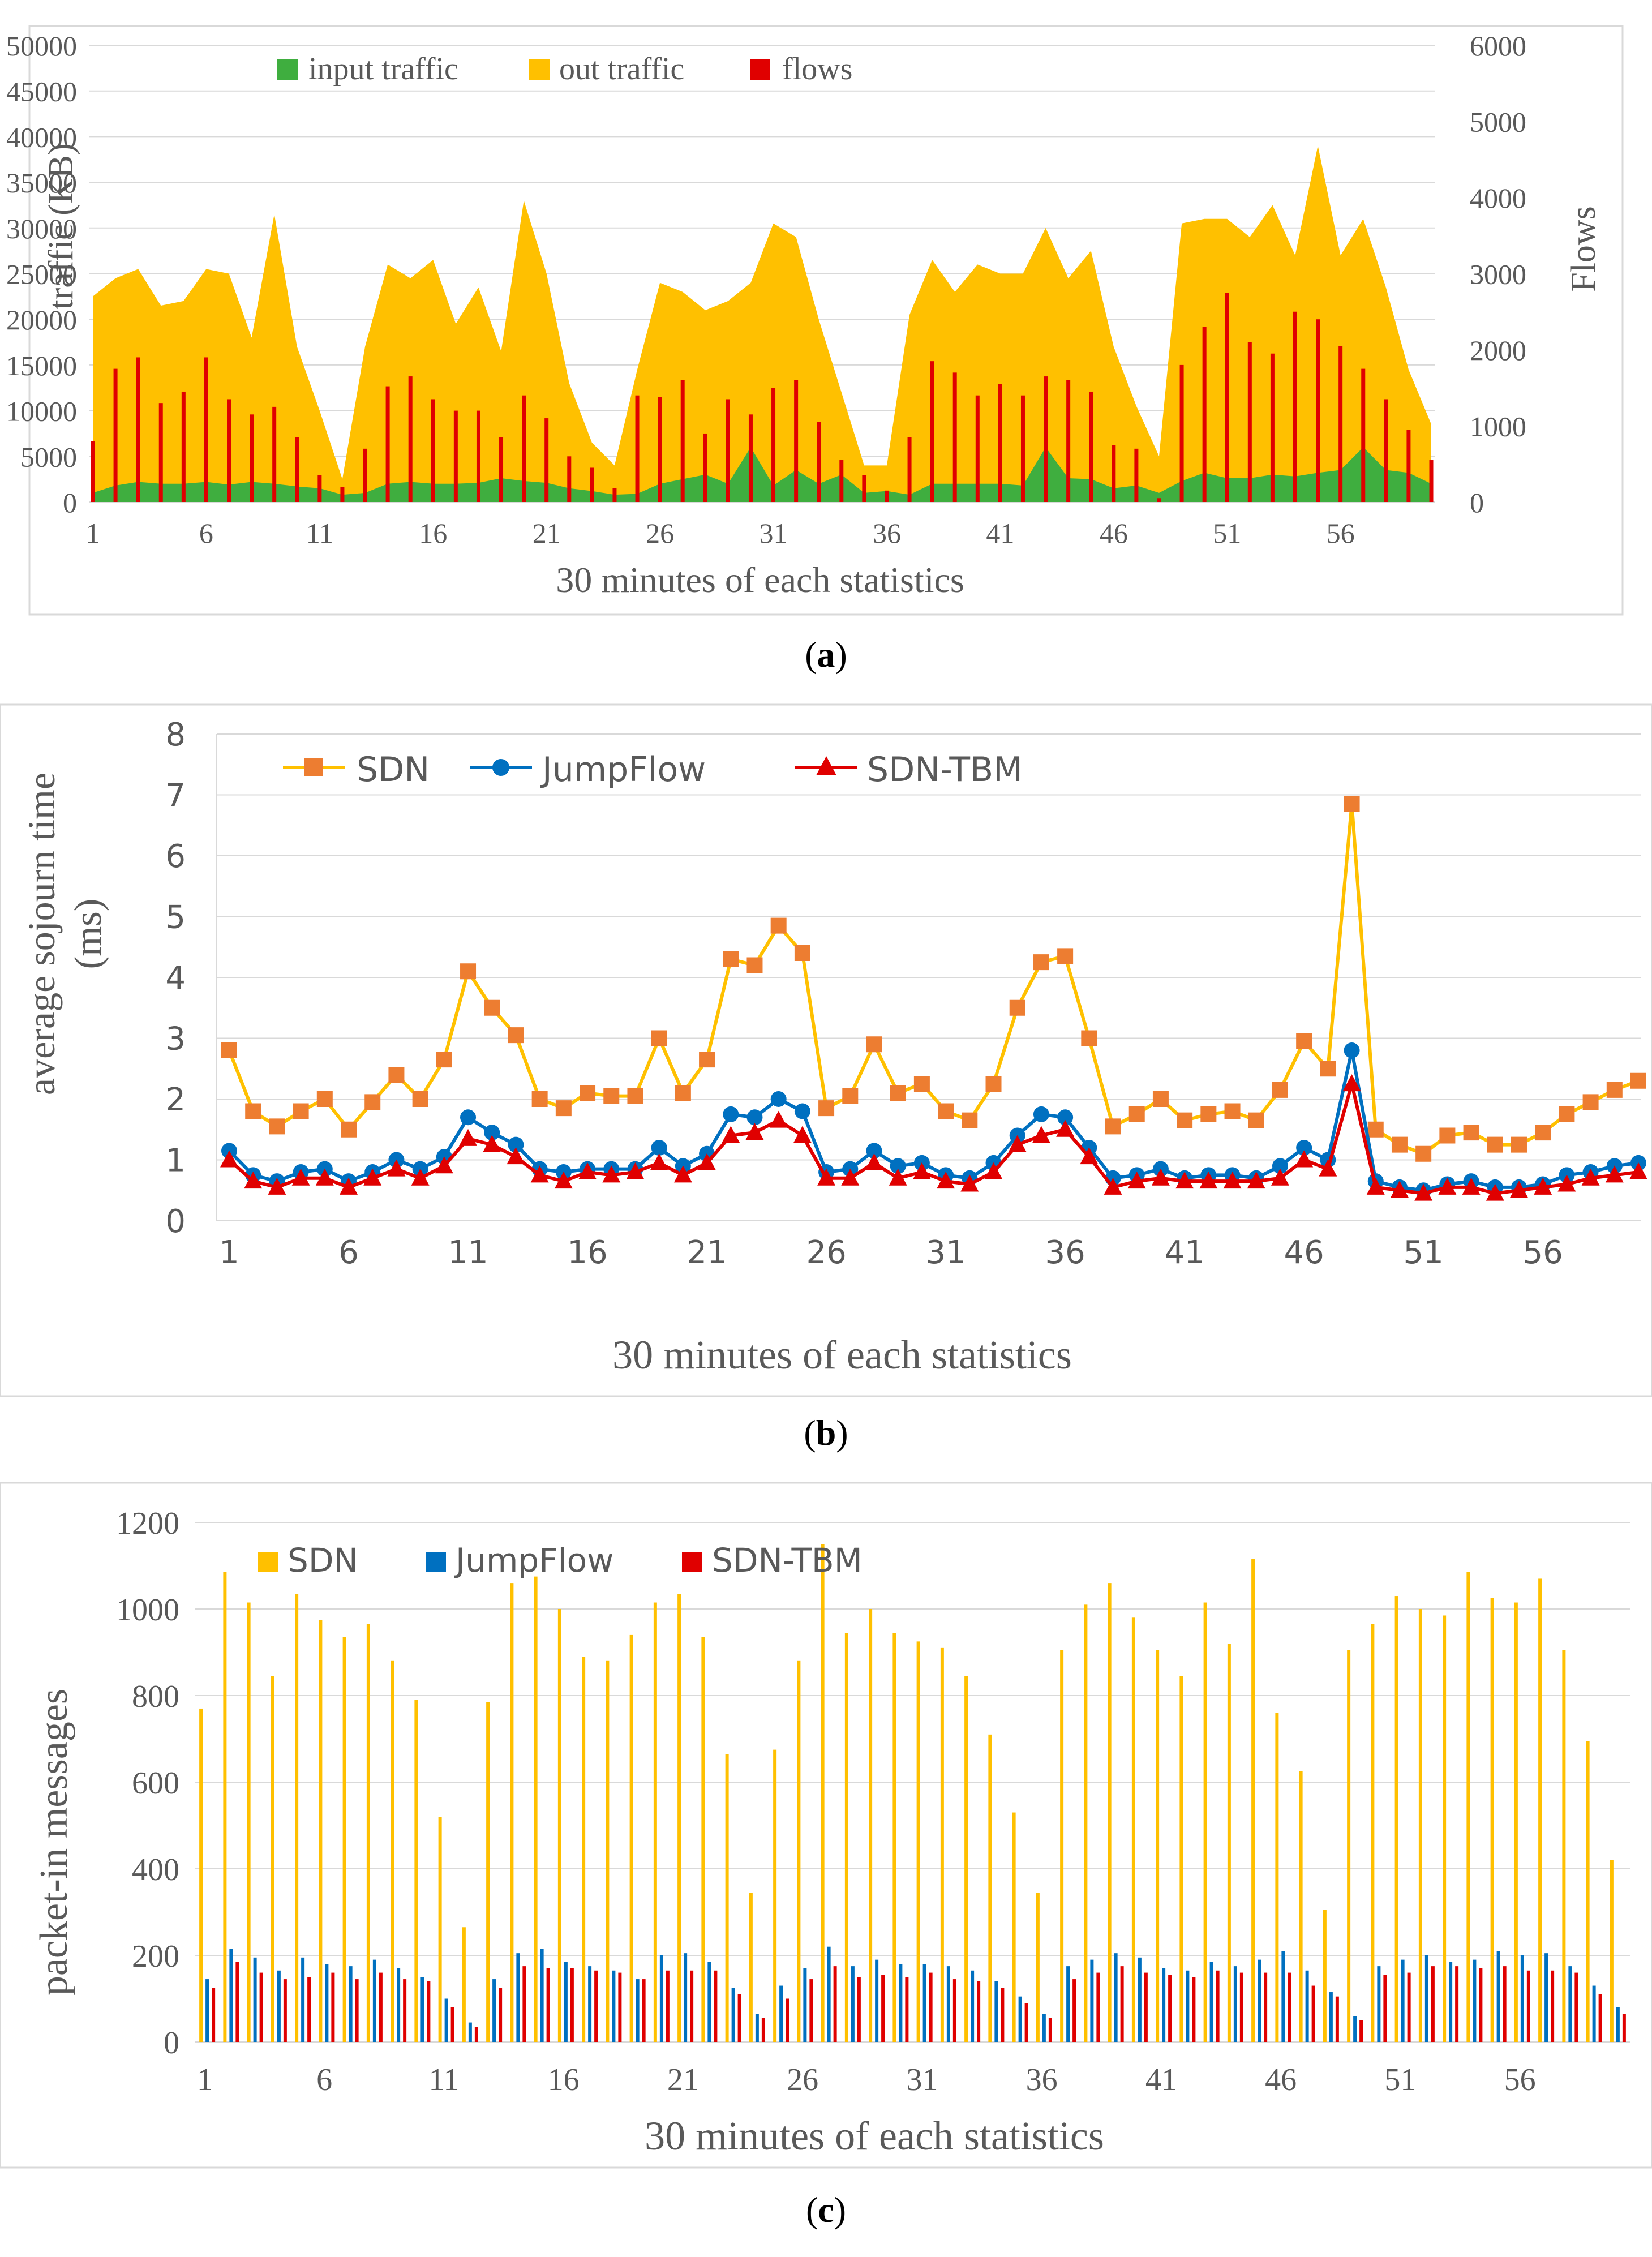  Describe the element at coordinates (826, 2210) in the screenshot. I see `caption-c-letter: c` at that location.